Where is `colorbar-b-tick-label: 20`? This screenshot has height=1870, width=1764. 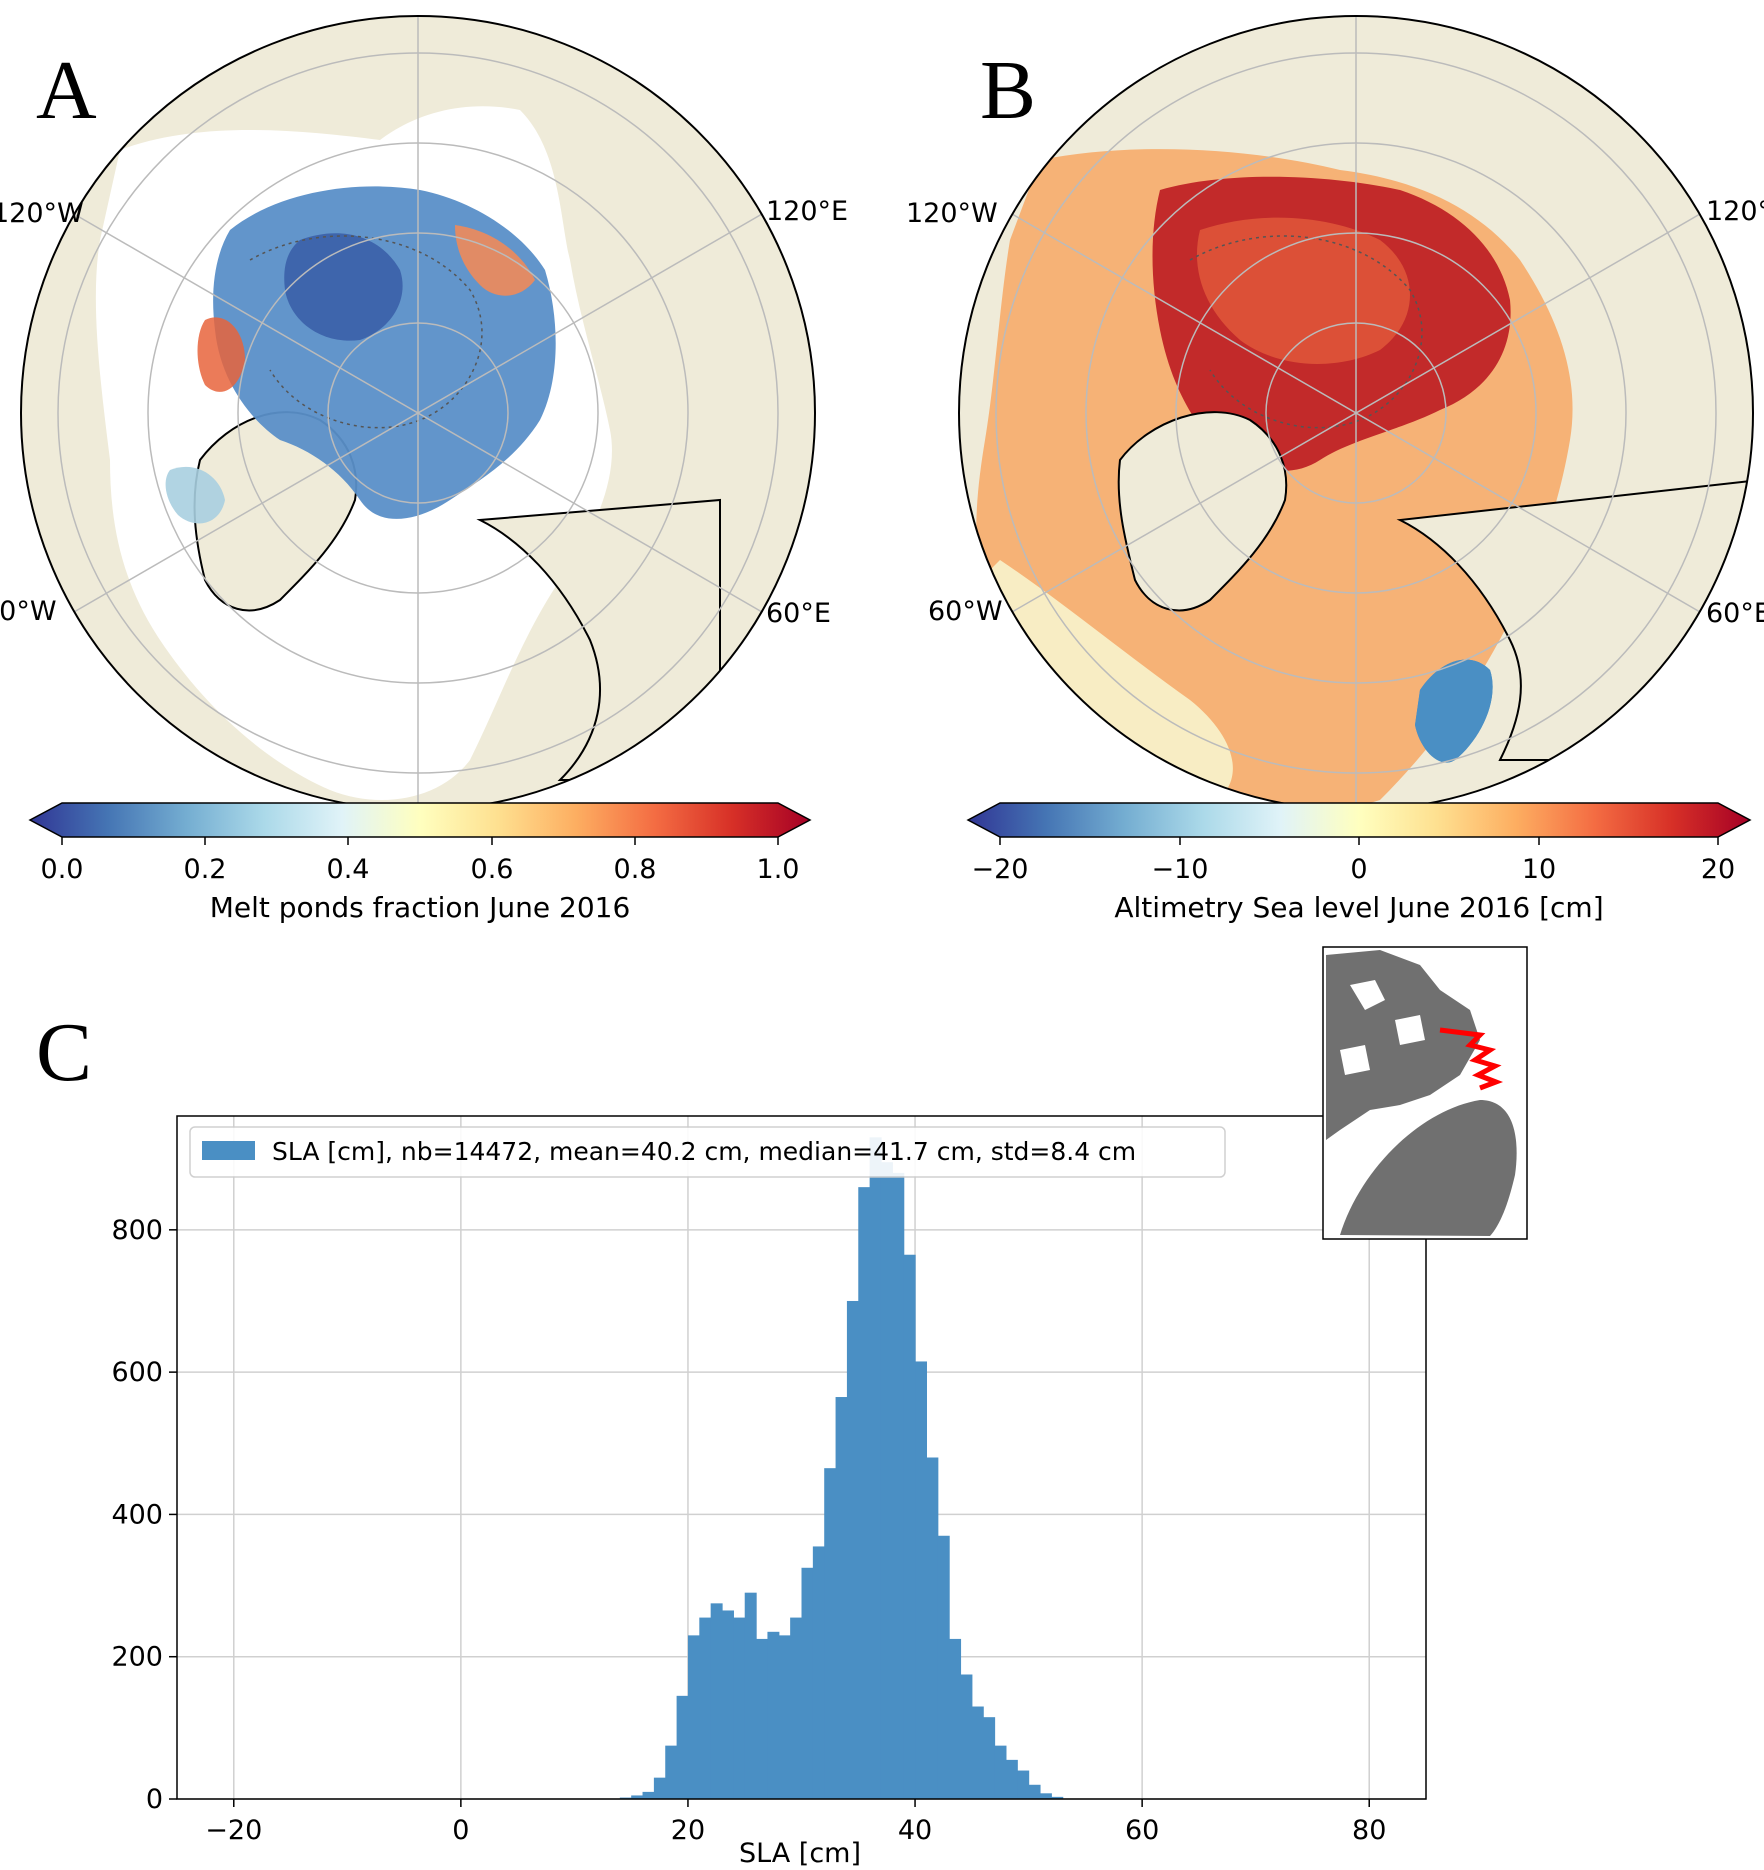
colorbar-b-tick-label: 20 is located at coordinates (1718, 869).